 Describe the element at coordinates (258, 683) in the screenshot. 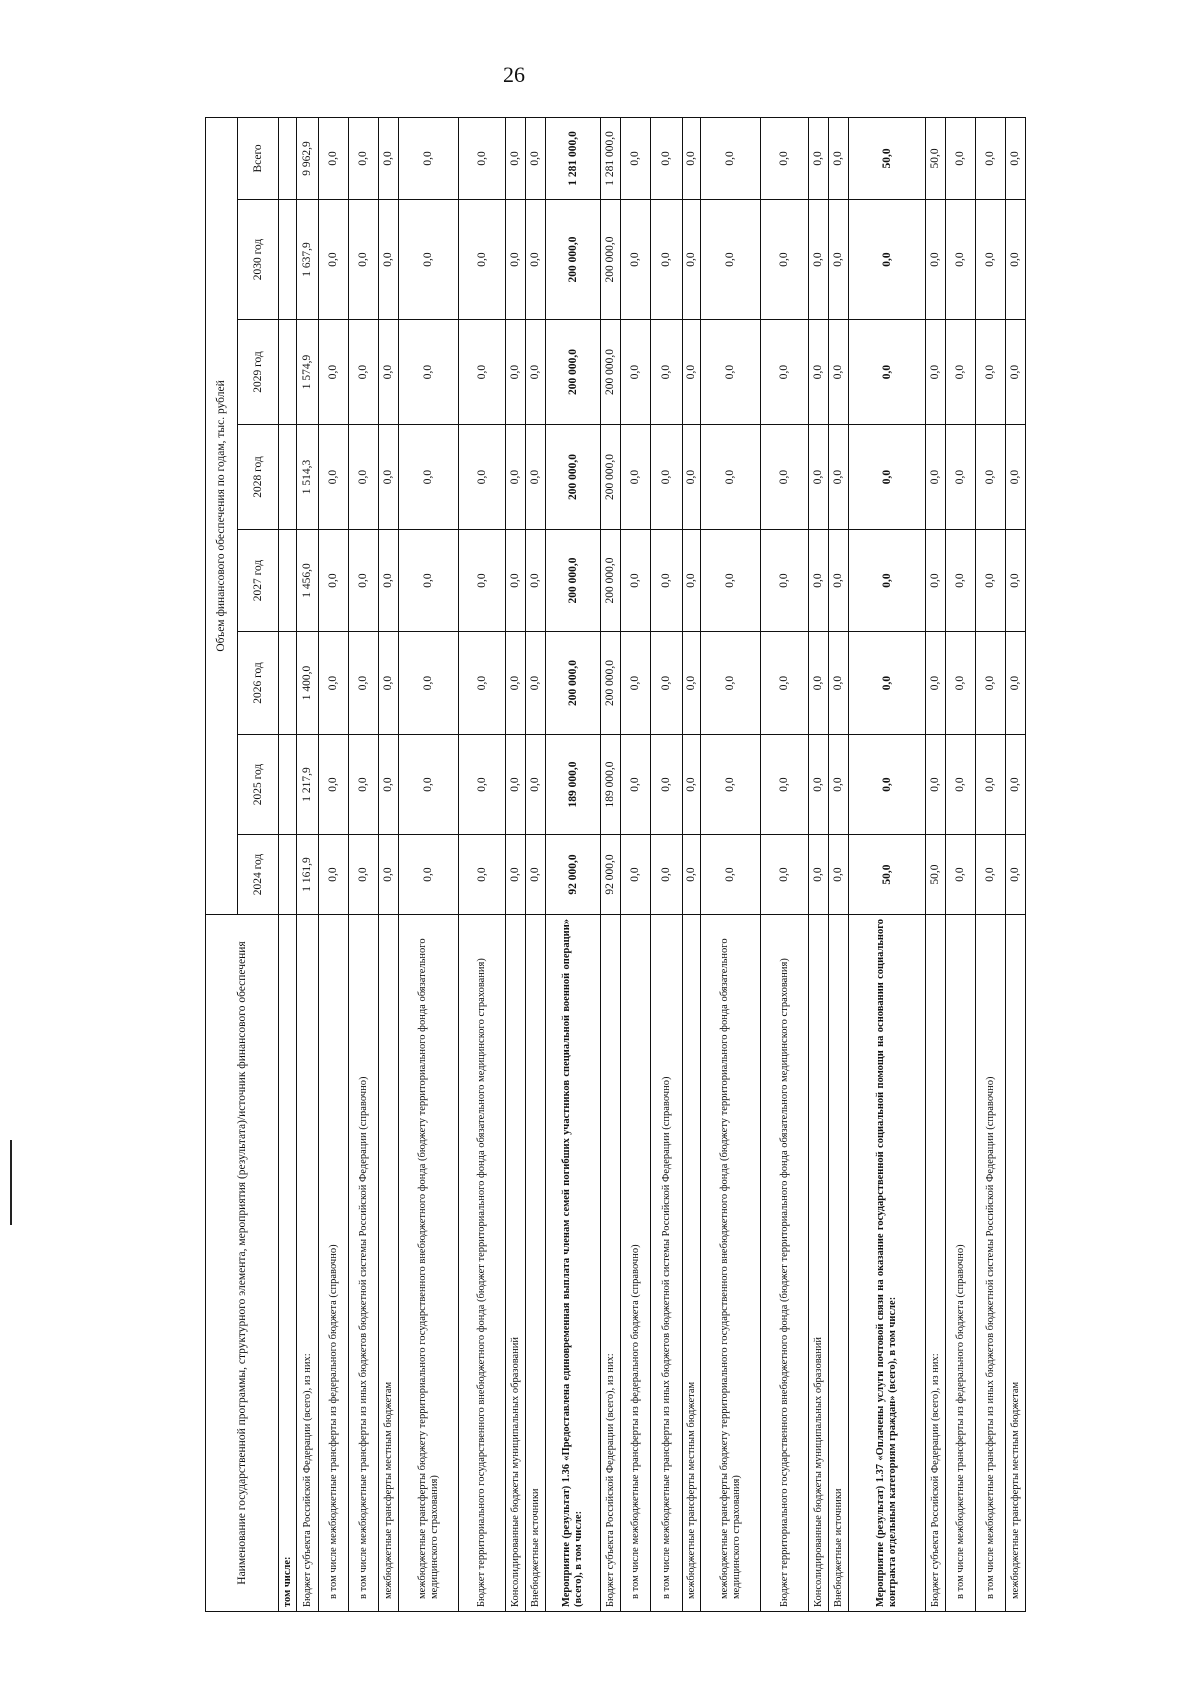

I see `header-year: 2026 год` at that location.